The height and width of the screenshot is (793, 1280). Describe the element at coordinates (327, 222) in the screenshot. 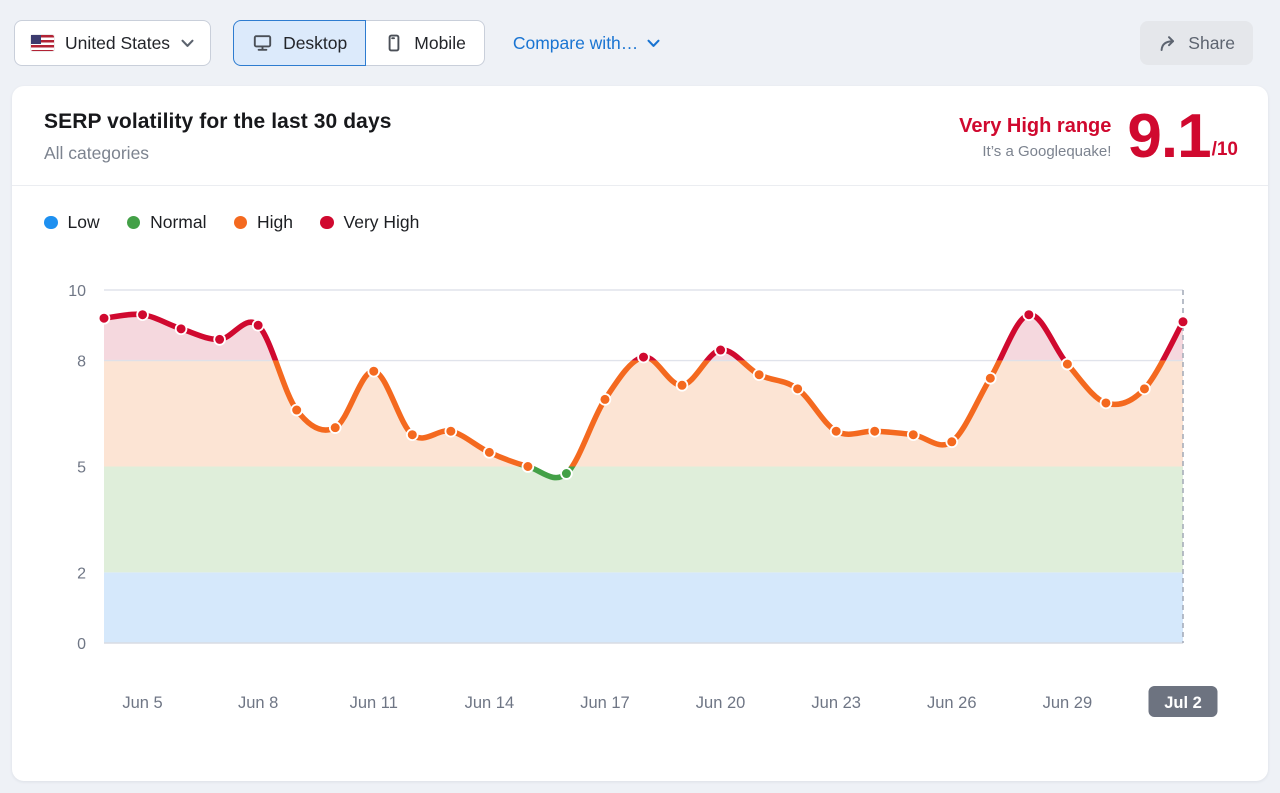

I see `very-high-dot-icon` at that location.